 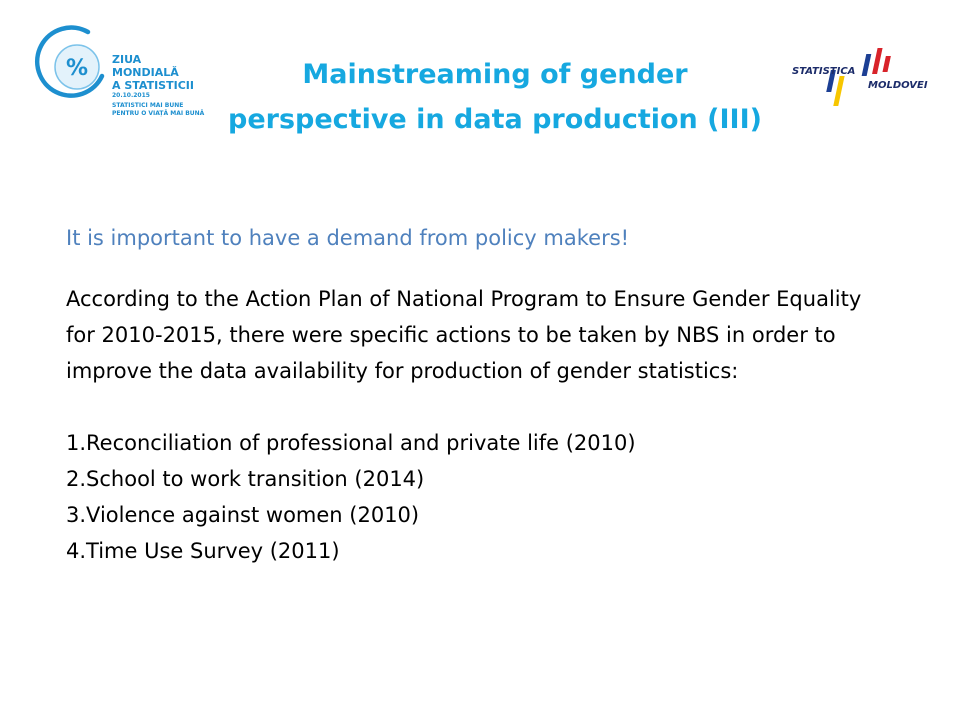 I want to click on list-item: 4.Time Use Survey (2011), so click(x=203, y=551).